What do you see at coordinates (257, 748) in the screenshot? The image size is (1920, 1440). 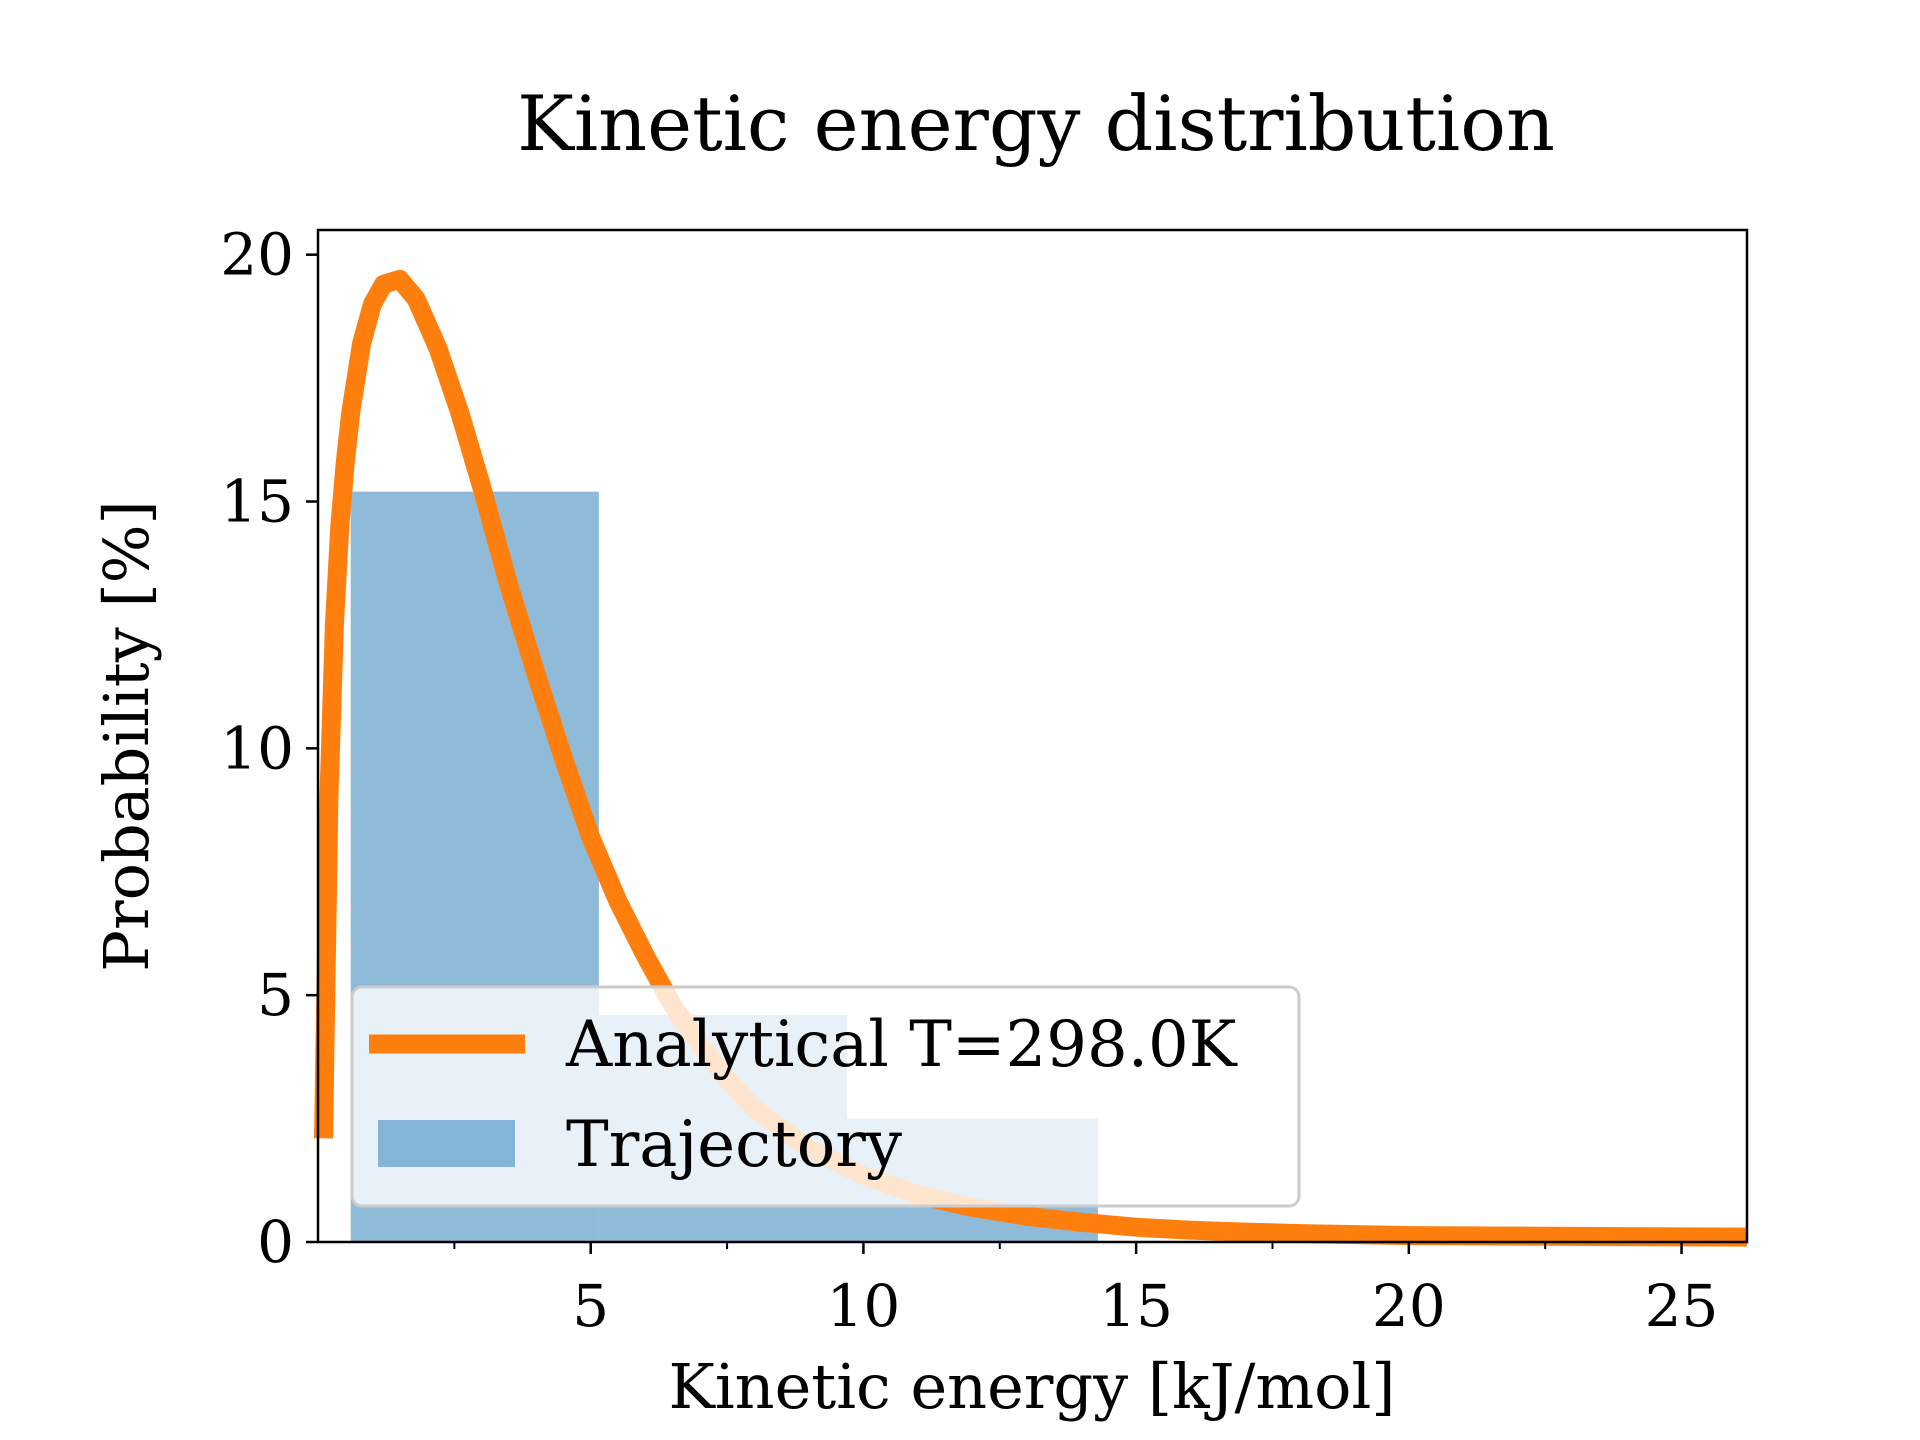 I see `y-tick-label: 10` at bounding box center [257, 748].